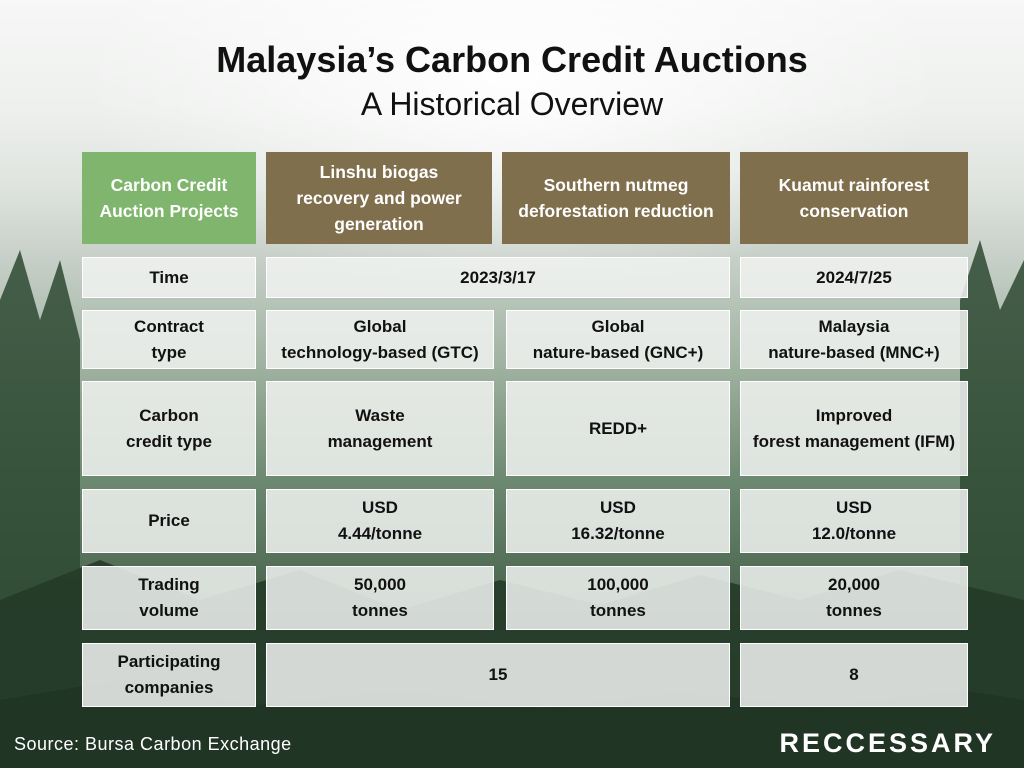 The image size is (1024, 768). What do you see at coordinates (380, 339) in the screenshot?
I see `contract-type-linshu: Global technology-based (GTC)` at bounding box center [380, 339].